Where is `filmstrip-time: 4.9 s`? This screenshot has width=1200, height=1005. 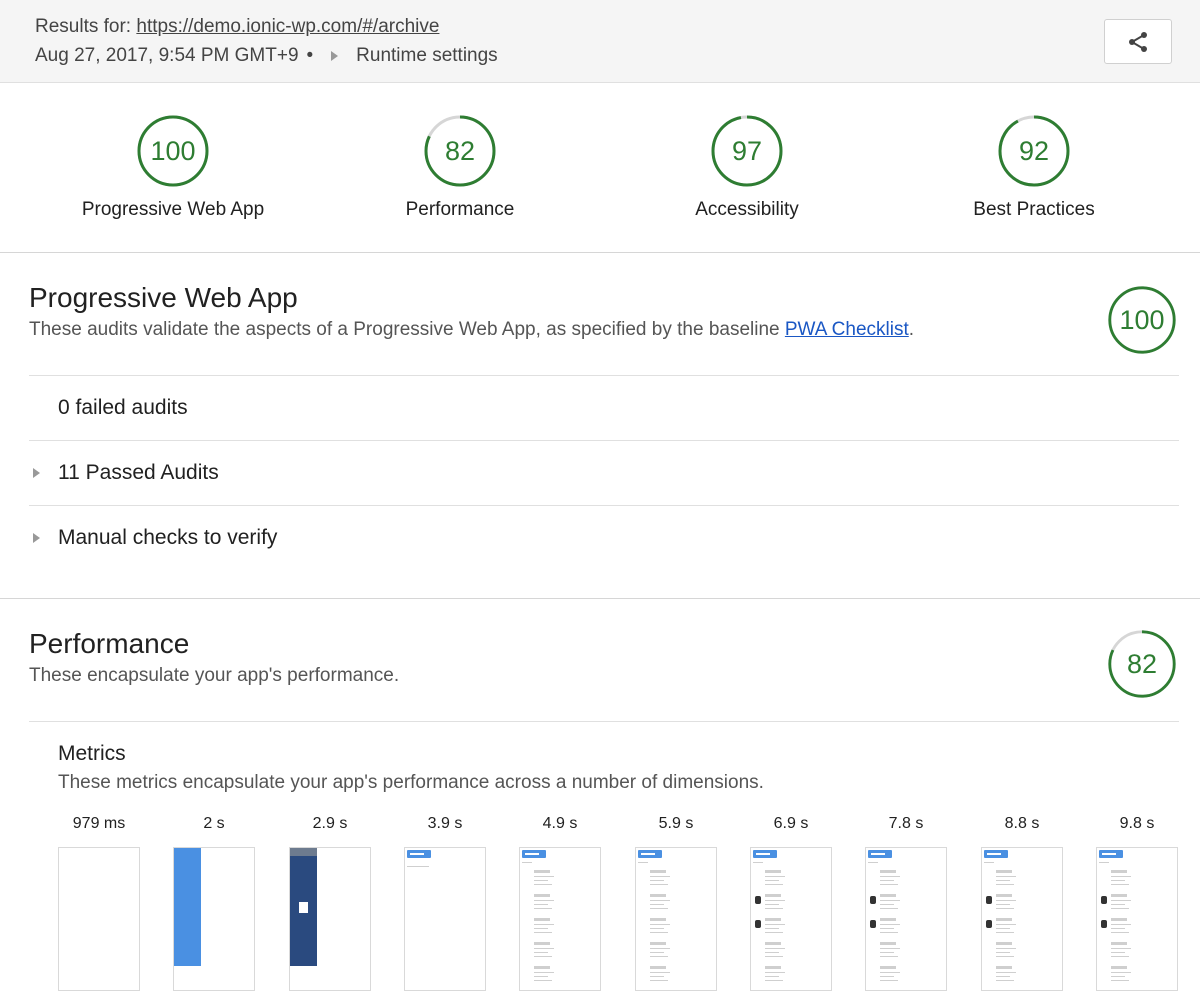 filmstrip-time: 4.9 s is located at coordinates (560, 823).